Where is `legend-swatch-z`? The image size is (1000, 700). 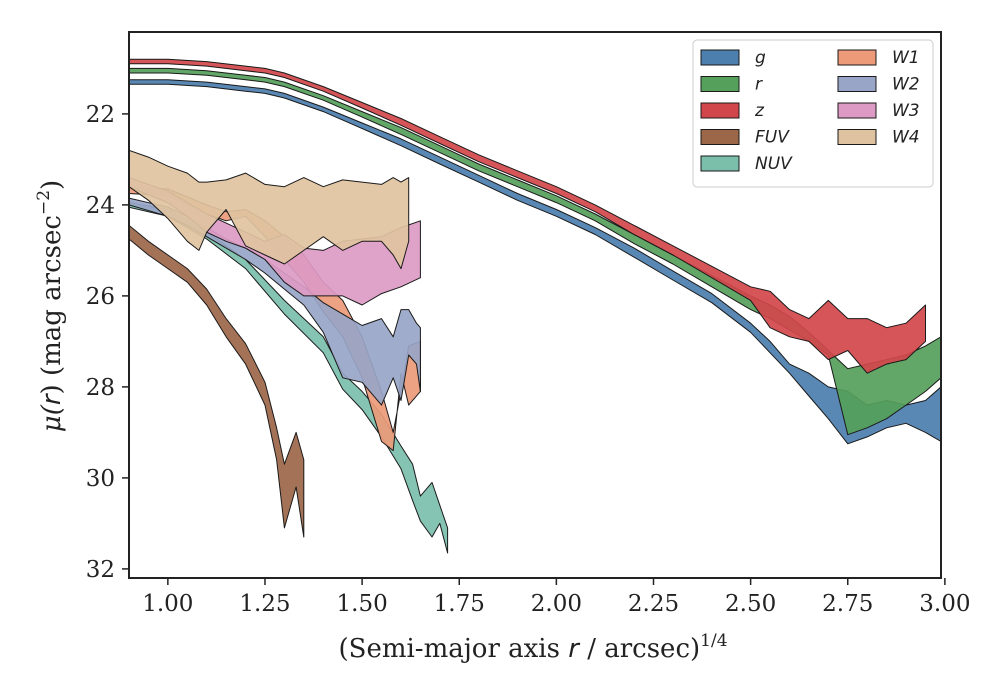 legend-swatch-z is located at coordinates (720, 110).